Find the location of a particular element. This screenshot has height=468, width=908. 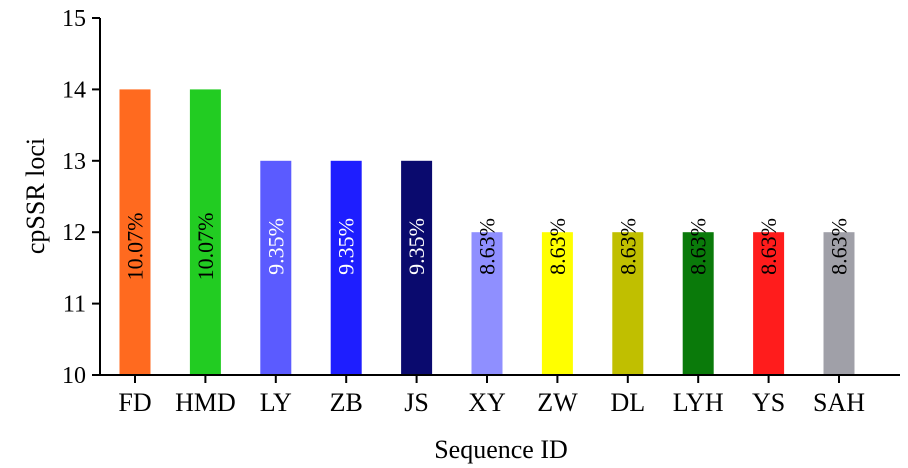

x-ticks-group: FD HMD LY ZB JS XY ZW DL LYH YS SAH is located at coordinates (491, 396).